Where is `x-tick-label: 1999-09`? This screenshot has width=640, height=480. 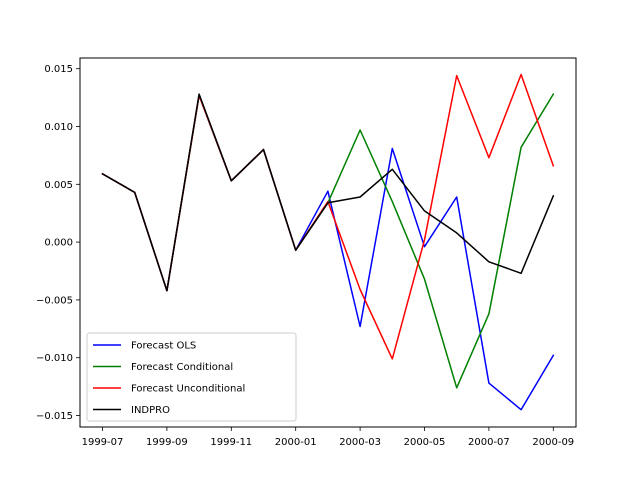
x-tick-label: 1999-09 is located at coordinates (167, 442).